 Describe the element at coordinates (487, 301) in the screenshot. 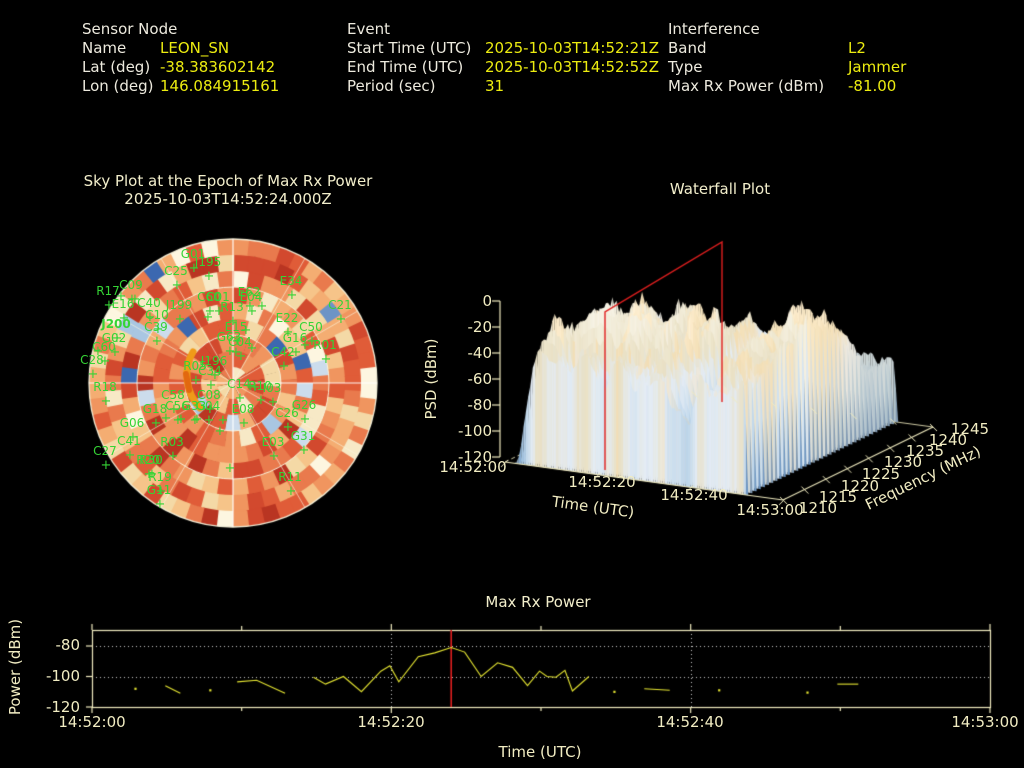

I see `waterfall-z-tick-0: 0` at that location.